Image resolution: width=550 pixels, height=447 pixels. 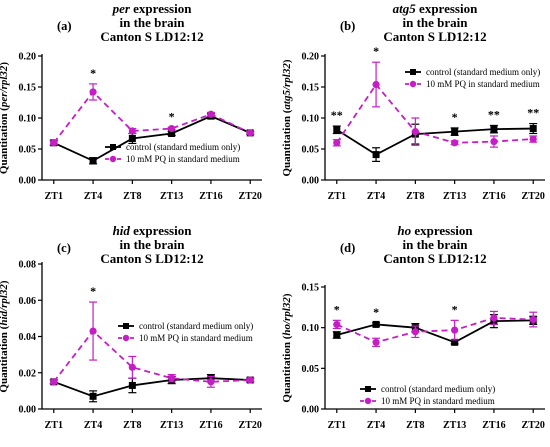 I want to click on chart-title: per expression, so click(x=152, y=8).